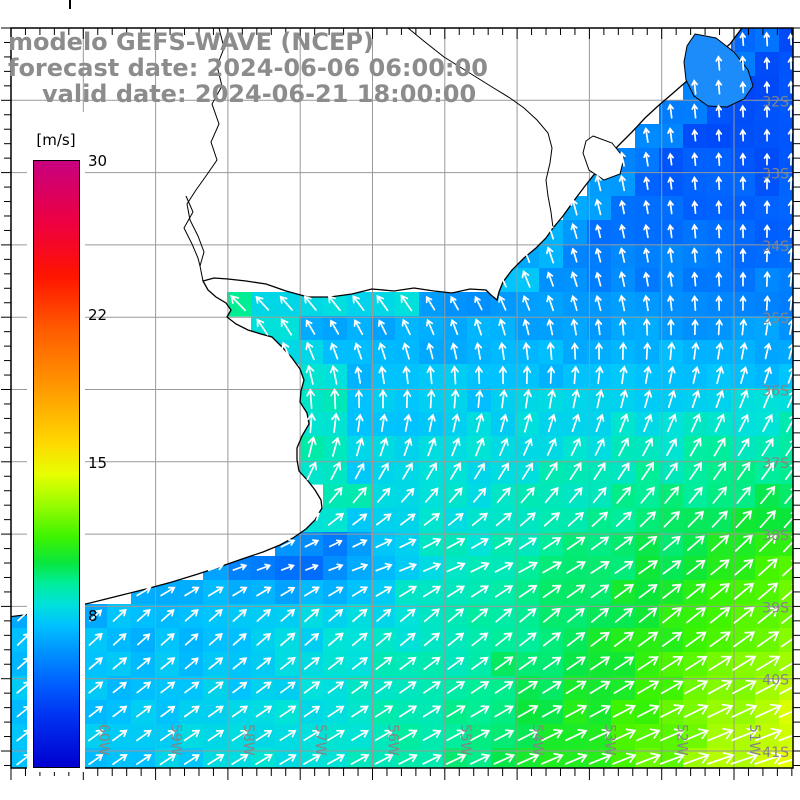 Image resolution: width=800 pixels, height=800 pixels. I want to click on lat-label: 41S, so click(775, 753).